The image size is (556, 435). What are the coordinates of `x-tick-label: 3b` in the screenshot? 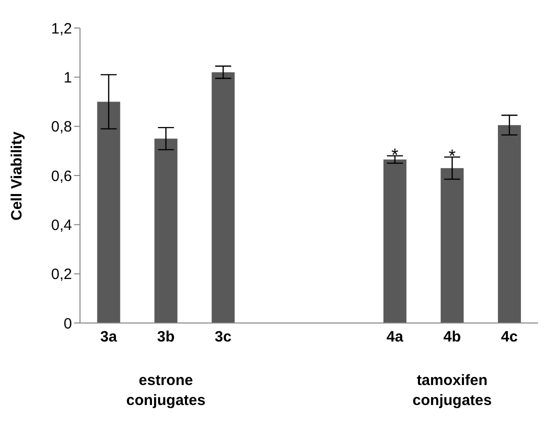 It's located at (166, 337).